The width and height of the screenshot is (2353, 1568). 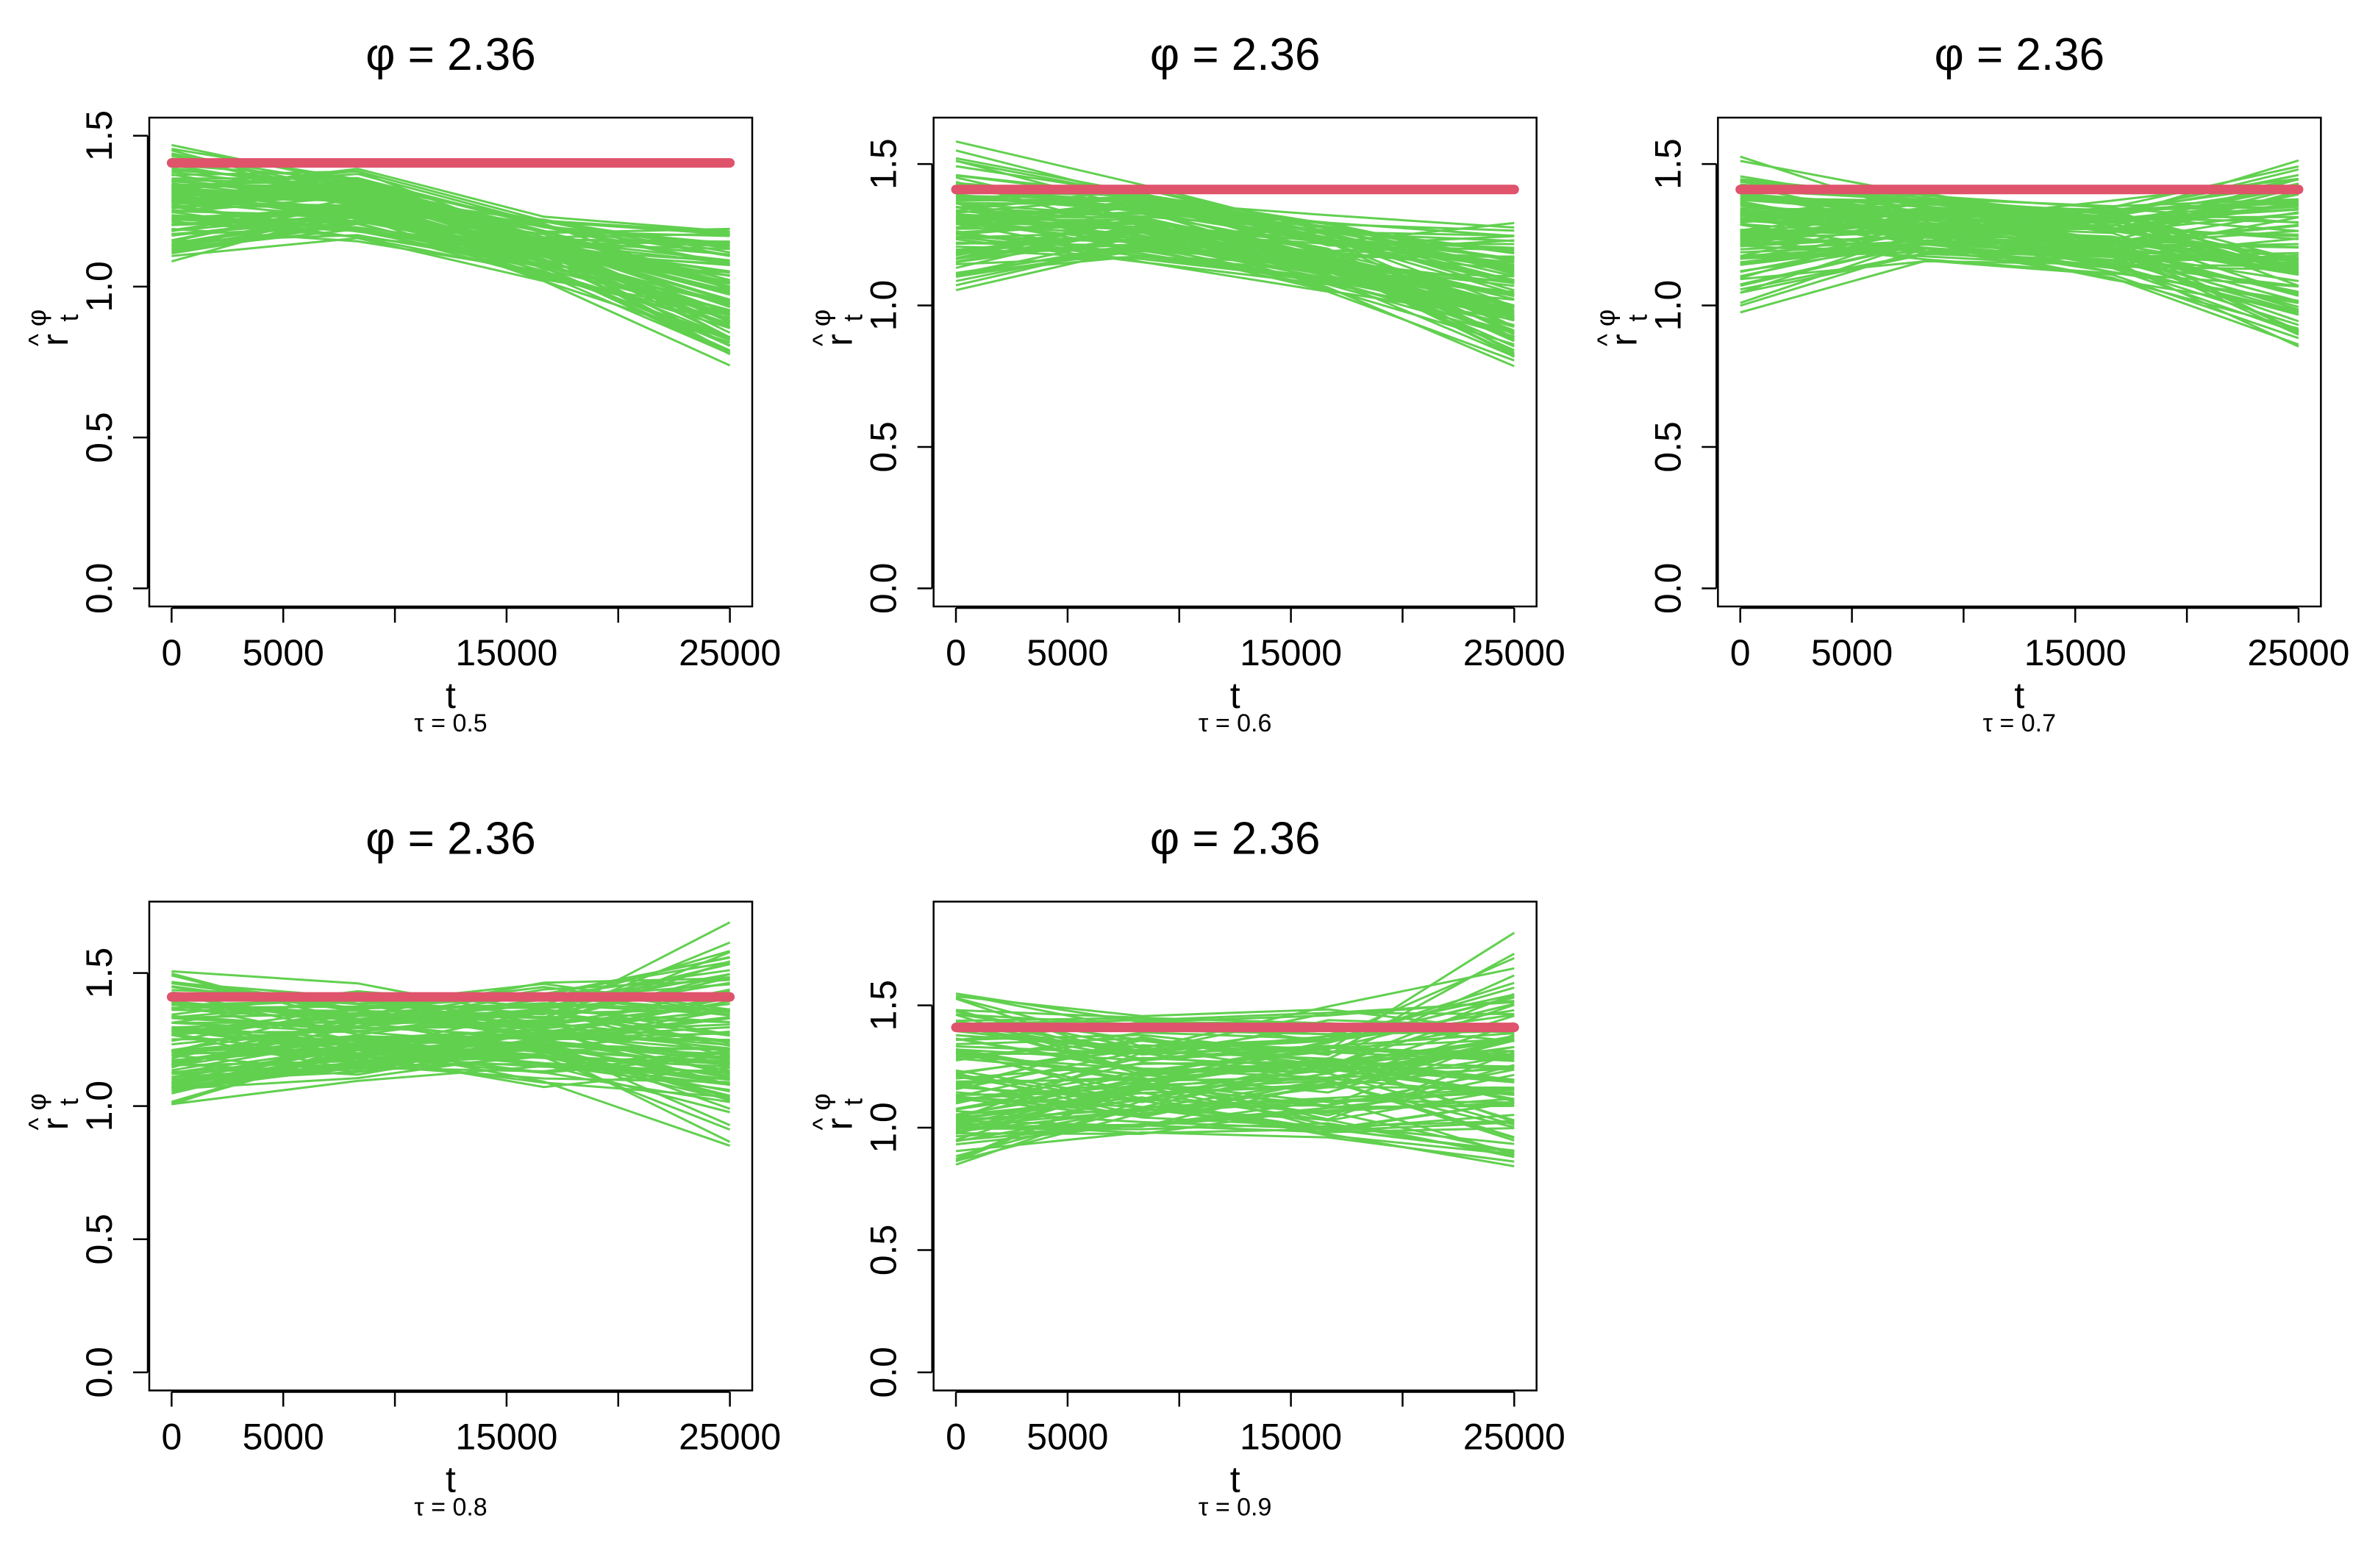 What do you see at coordinates (451, 1479) in the screenshot?
I see `x-axis-title: t` at bounding box center [451, 1479].